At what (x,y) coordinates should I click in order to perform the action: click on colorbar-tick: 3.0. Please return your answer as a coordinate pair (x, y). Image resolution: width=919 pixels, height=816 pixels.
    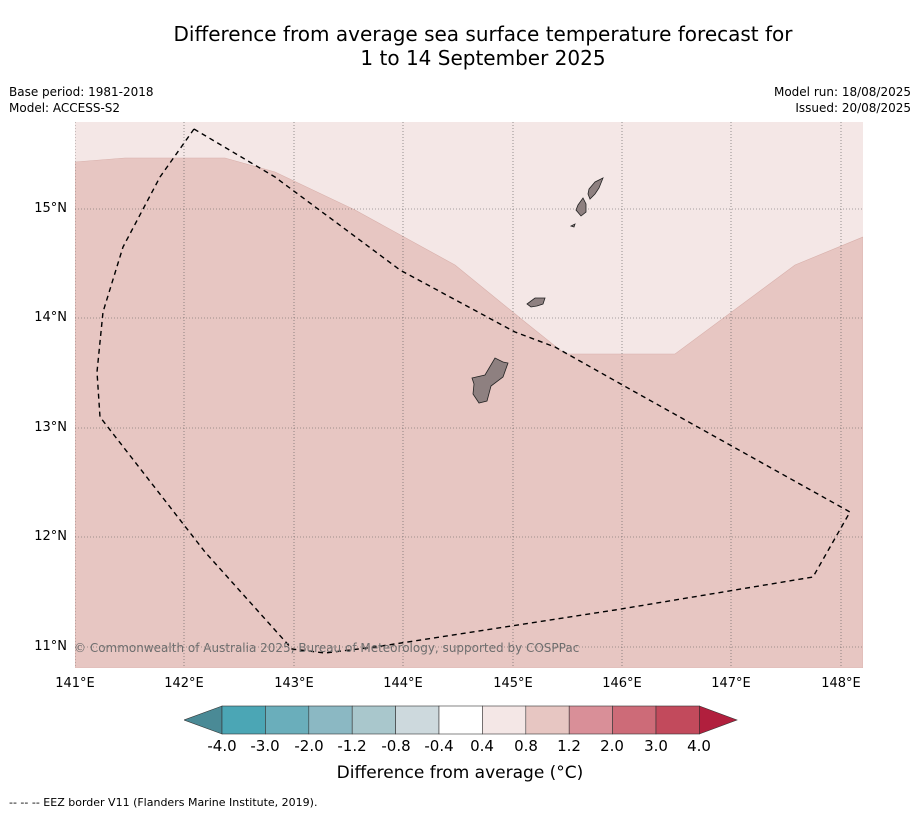
    Looking at the image, I should click on (656, 746).